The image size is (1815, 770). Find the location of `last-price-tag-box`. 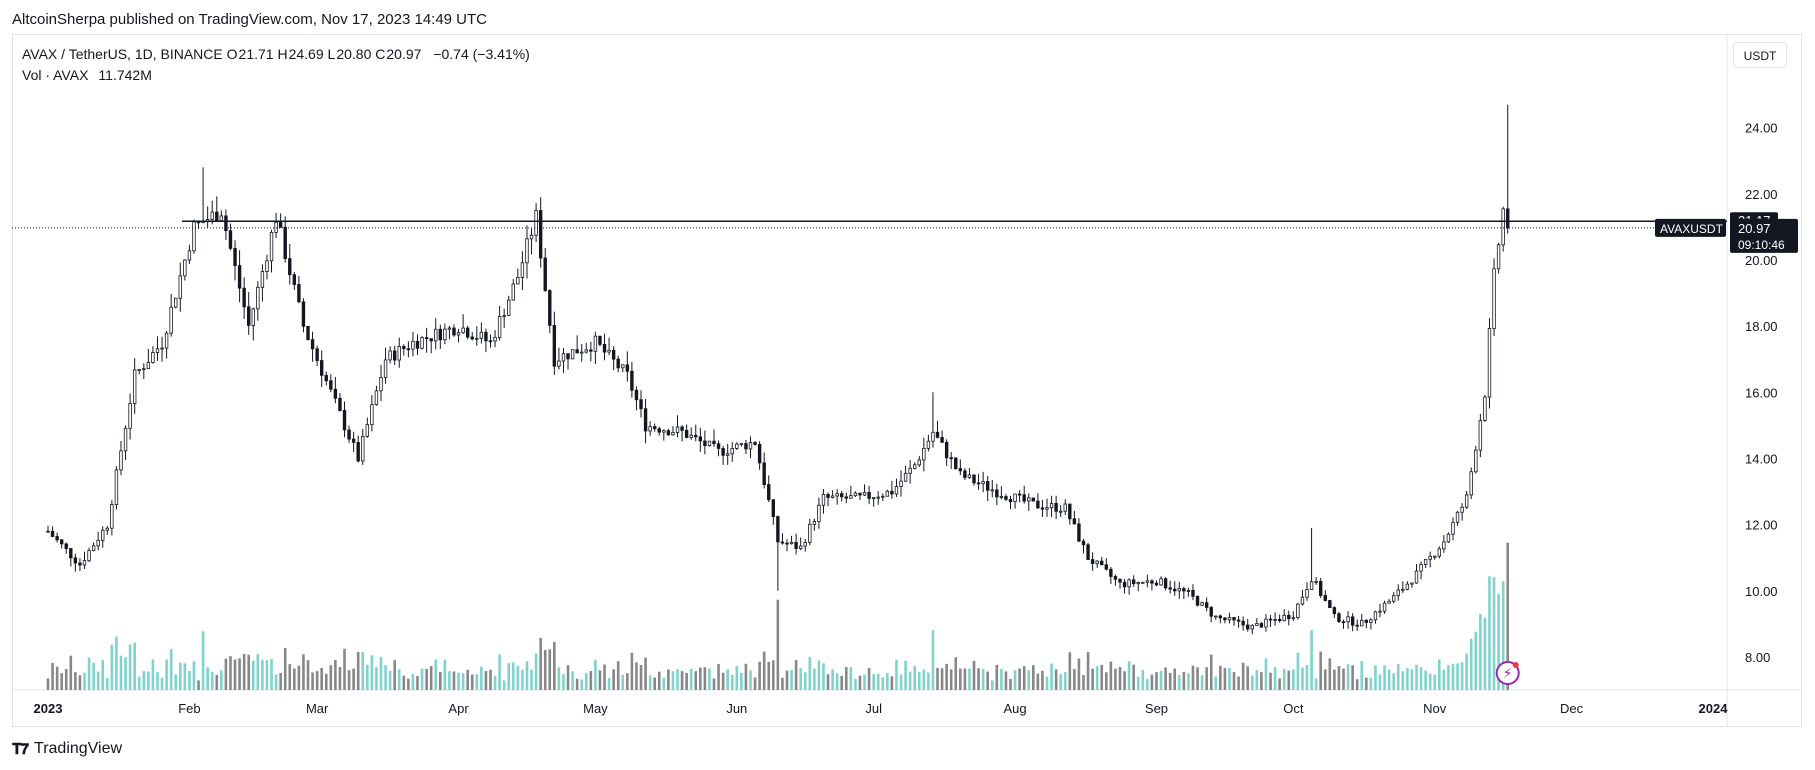

last-price-tag-box is located at coordinates (1764, 235).